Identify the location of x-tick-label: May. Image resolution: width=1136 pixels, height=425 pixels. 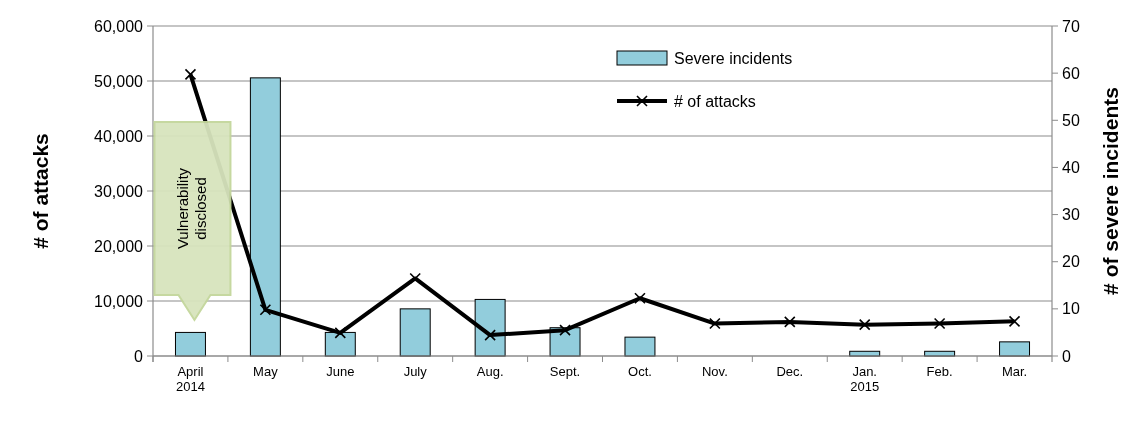
(266, 371).